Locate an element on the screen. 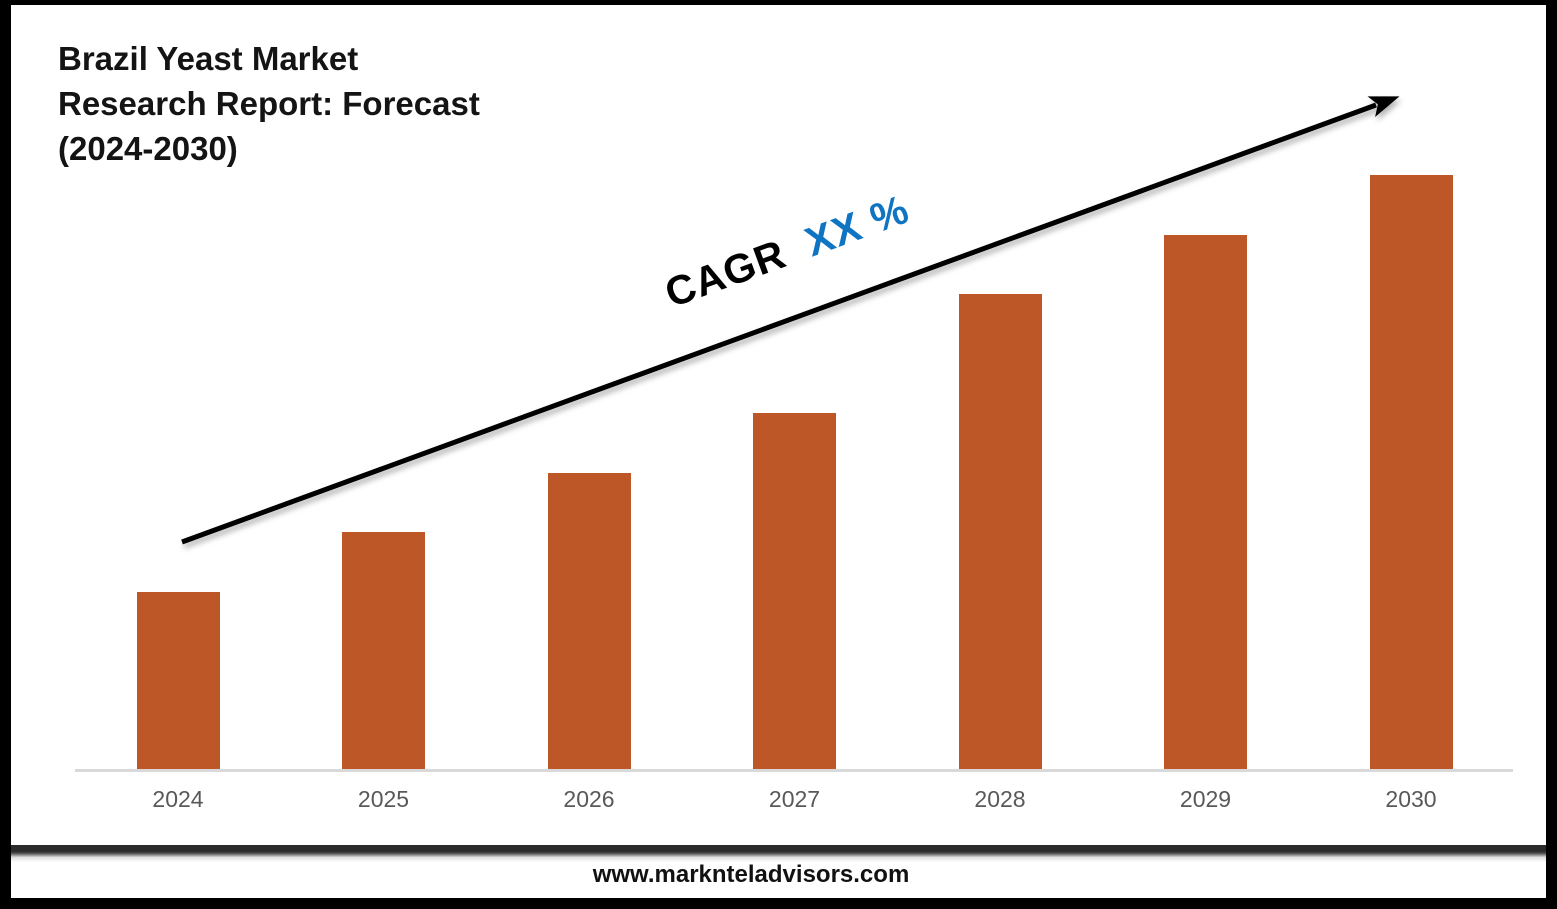  bar-2027 is located at coordinates (794, 591).